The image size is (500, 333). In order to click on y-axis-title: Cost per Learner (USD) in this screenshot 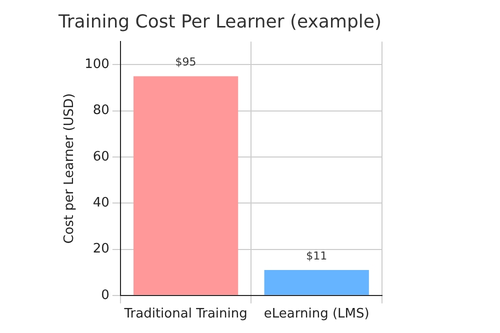, I will do `click(70, 168)`.